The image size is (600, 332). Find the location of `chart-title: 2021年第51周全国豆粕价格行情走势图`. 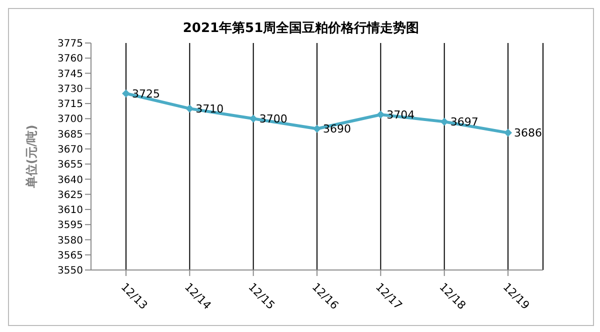

chart-title: 2021年第51周全国豆粕价格行情走势图 is located at coordinates (301, 28).